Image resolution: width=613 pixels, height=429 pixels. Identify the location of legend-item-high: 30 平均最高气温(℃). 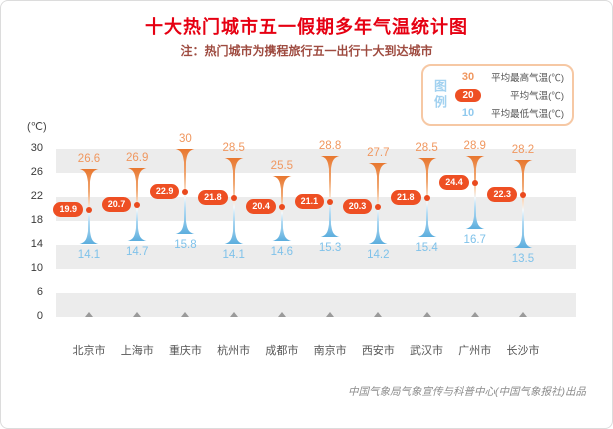
(509, 77).